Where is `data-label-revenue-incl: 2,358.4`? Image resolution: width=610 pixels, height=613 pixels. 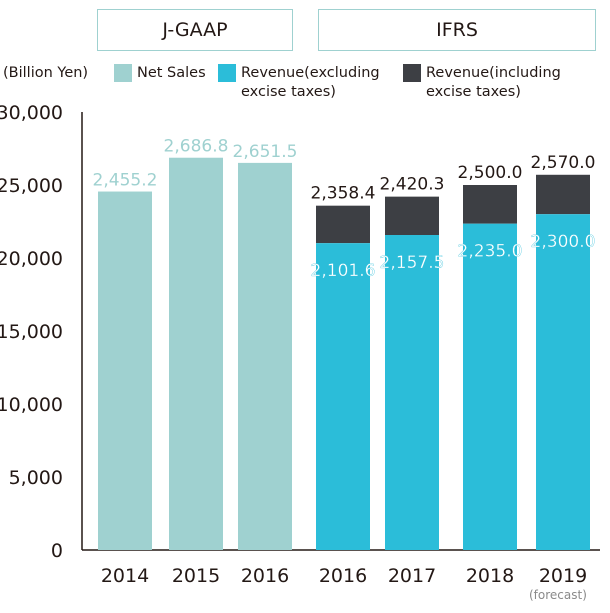
data-label-revenue-incl: 2,358.4 is located at coordinates (343, 194).